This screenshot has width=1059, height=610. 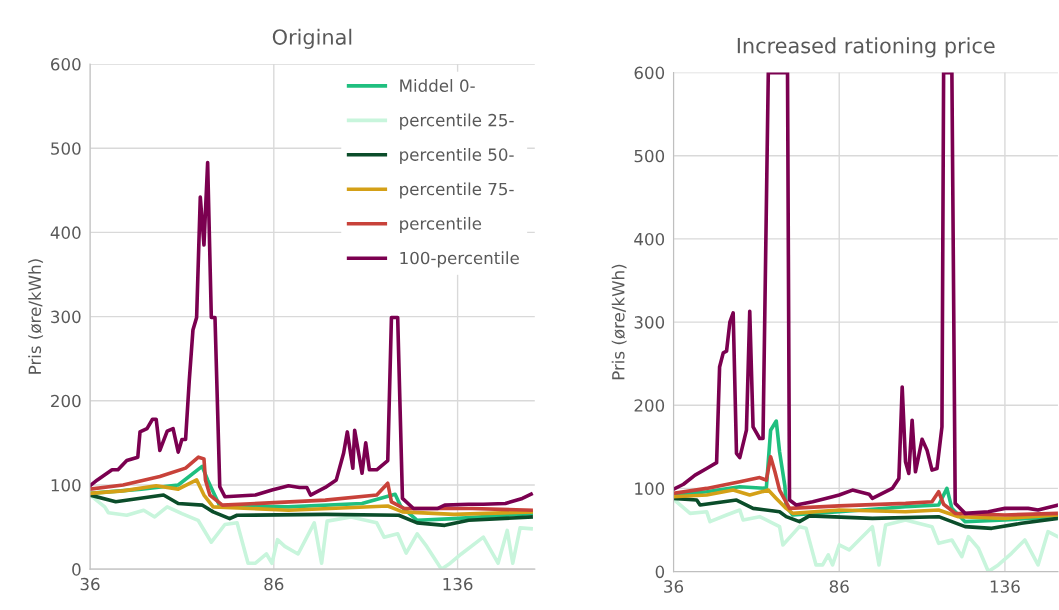 I want to click on chart-title: Increased rationing price, so click(x=866, y=47).